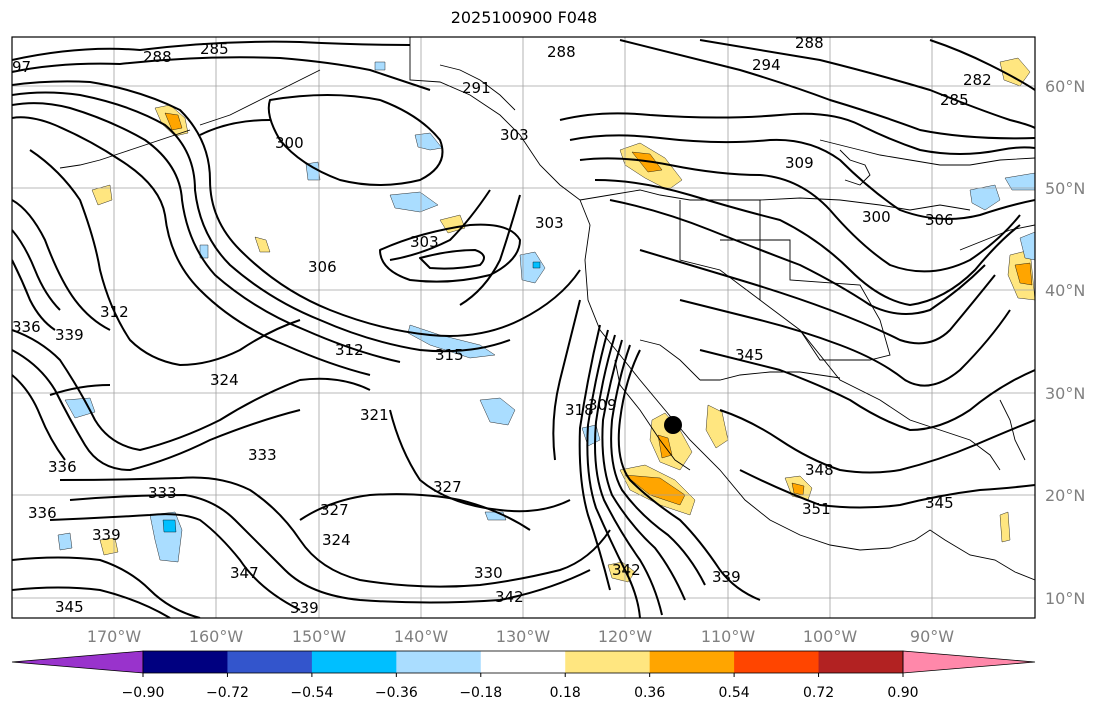 The width and height of the screenshot is (1105, 712). I want to click on latitude-labels: 60°N 50°N 40°N 30°N 20°N 10°N, so click(1065, 342).